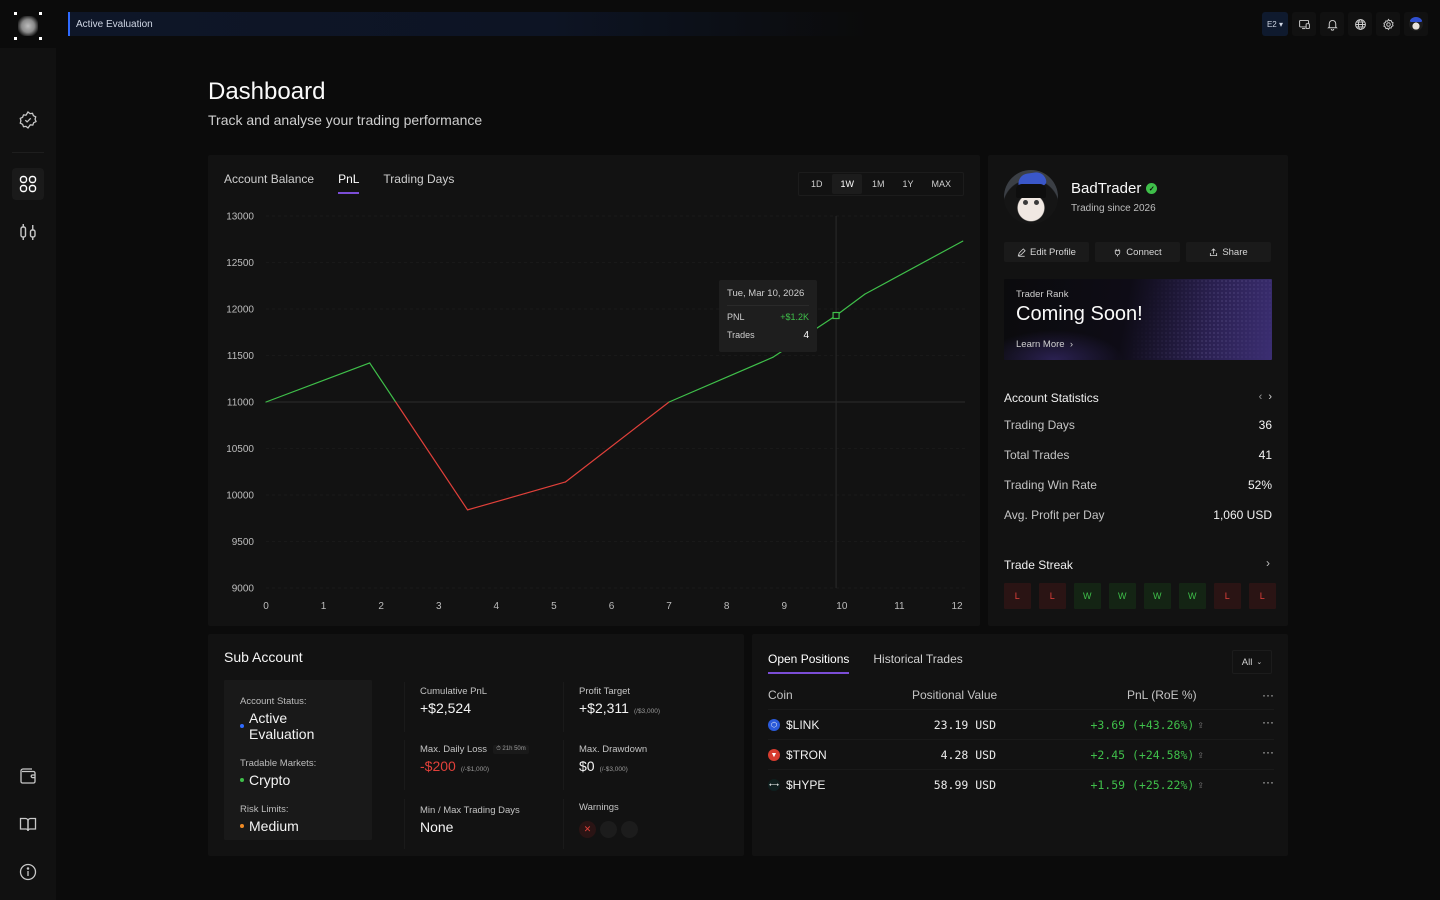 The width and height of the screenshot is (1440, 900). I want to click on table-row: ▼ $TRON 4.28 USD +2.45 (+24.58%) ⇪ ···, so click(1021, 754).